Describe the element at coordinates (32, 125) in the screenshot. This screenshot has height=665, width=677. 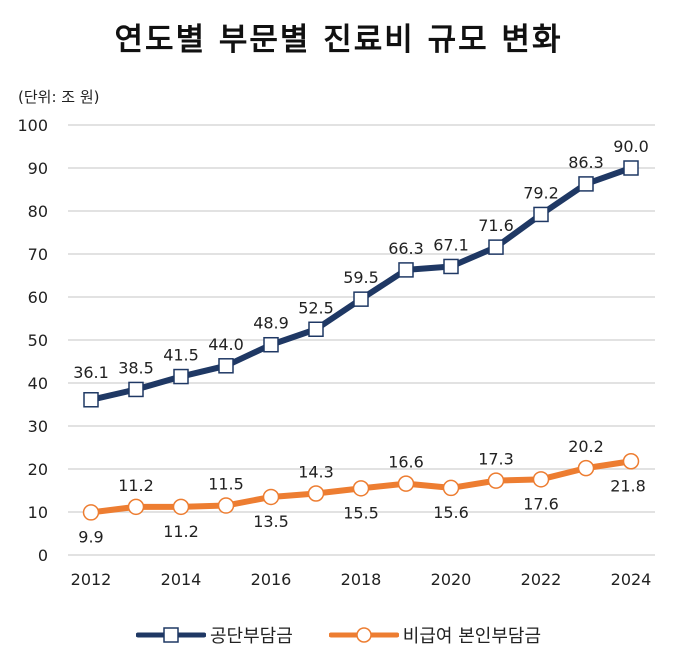
I see `y-tick-label: 100` at that location.